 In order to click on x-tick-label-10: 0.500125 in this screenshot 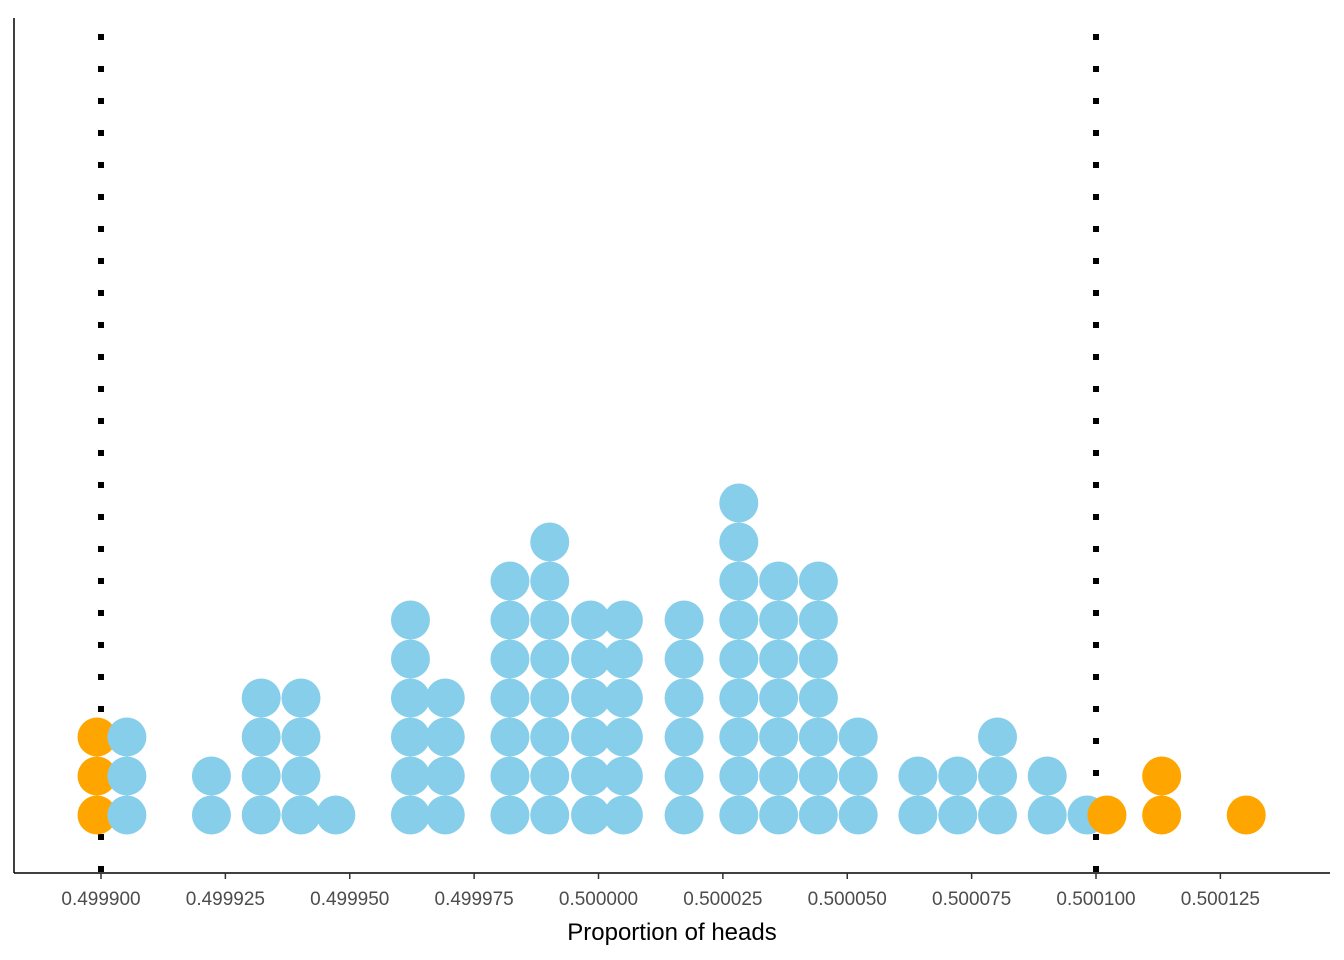, I will do `click(1220, 899)`.